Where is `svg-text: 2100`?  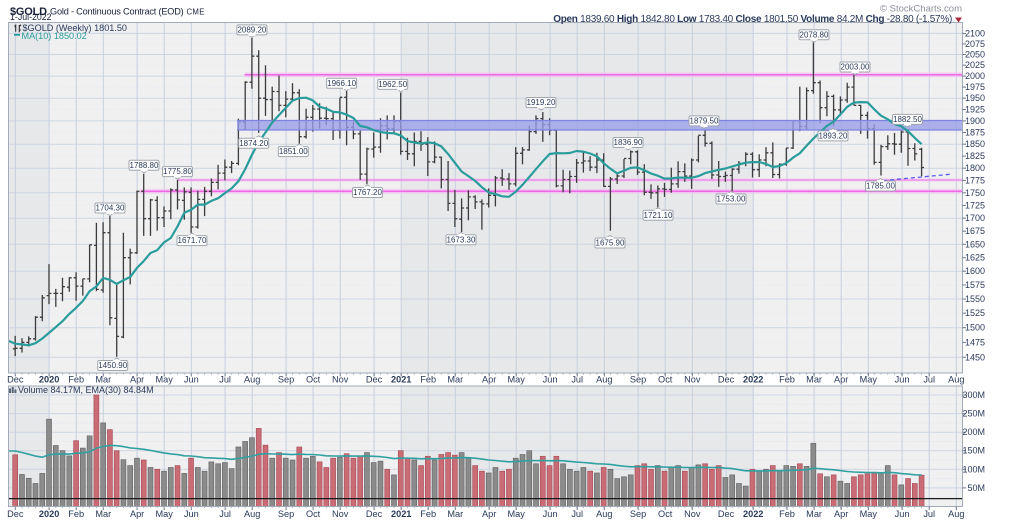
svg-text: 2100 is located at coordinates (975, 33).